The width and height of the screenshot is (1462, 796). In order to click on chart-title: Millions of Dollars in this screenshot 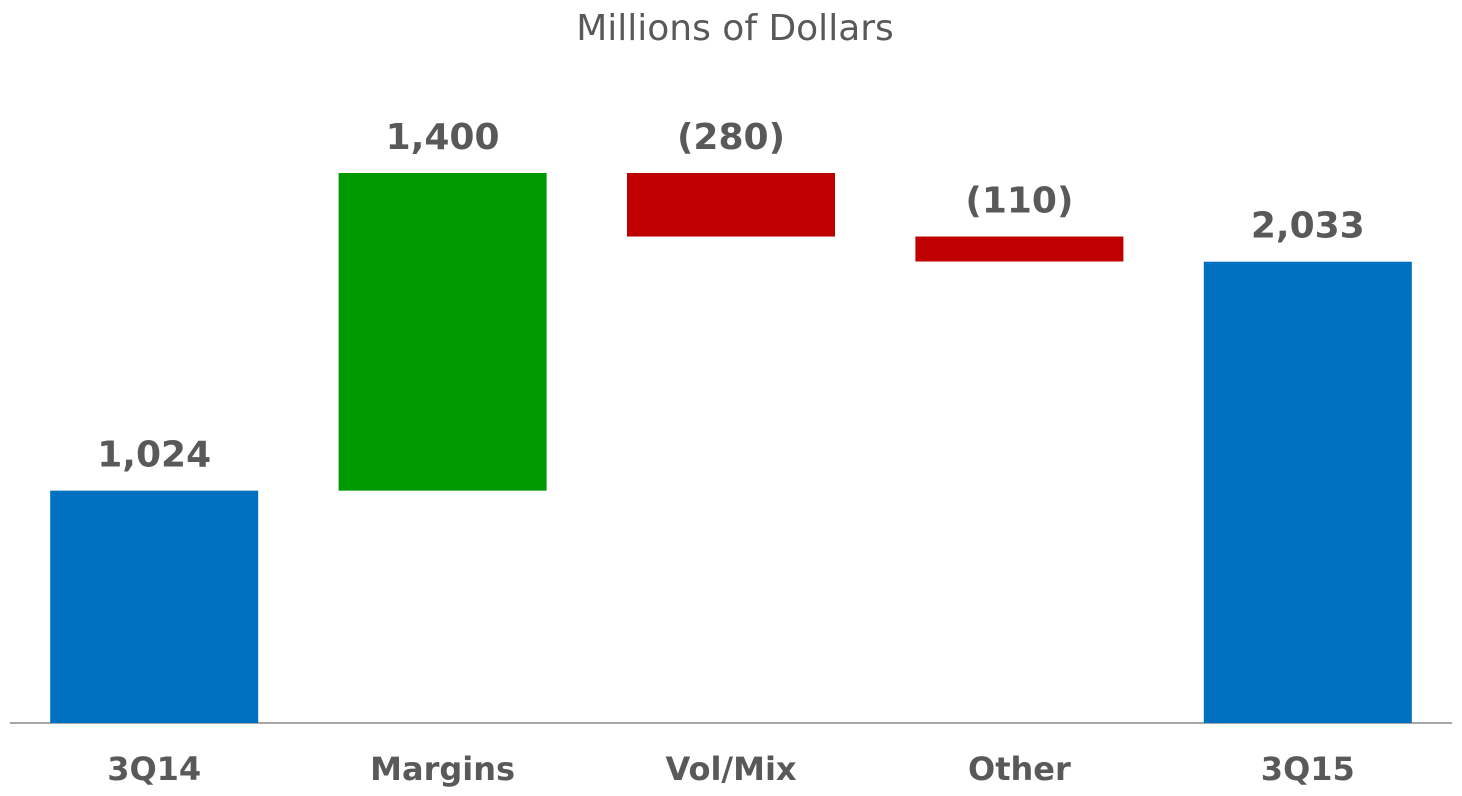, I will do `click(735, 28)`.